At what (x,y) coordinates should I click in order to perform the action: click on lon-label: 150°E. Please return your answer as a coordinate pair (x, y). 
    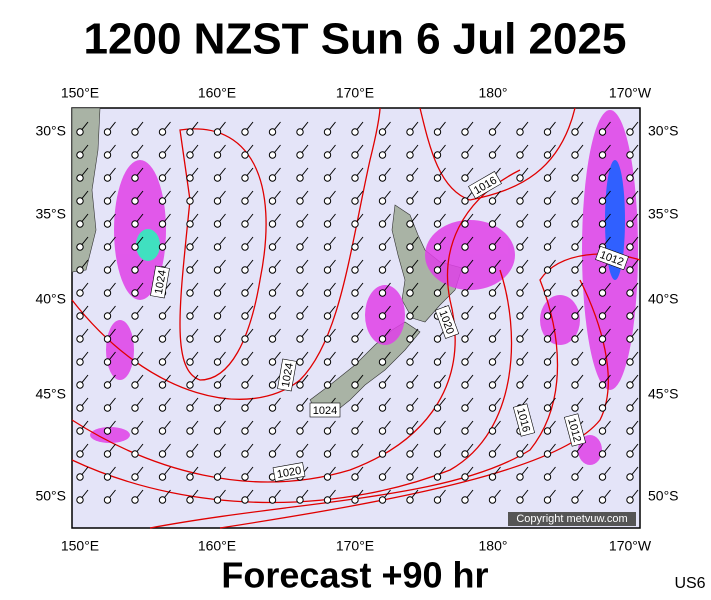
    Looking at the image, I should click on (80, 546).